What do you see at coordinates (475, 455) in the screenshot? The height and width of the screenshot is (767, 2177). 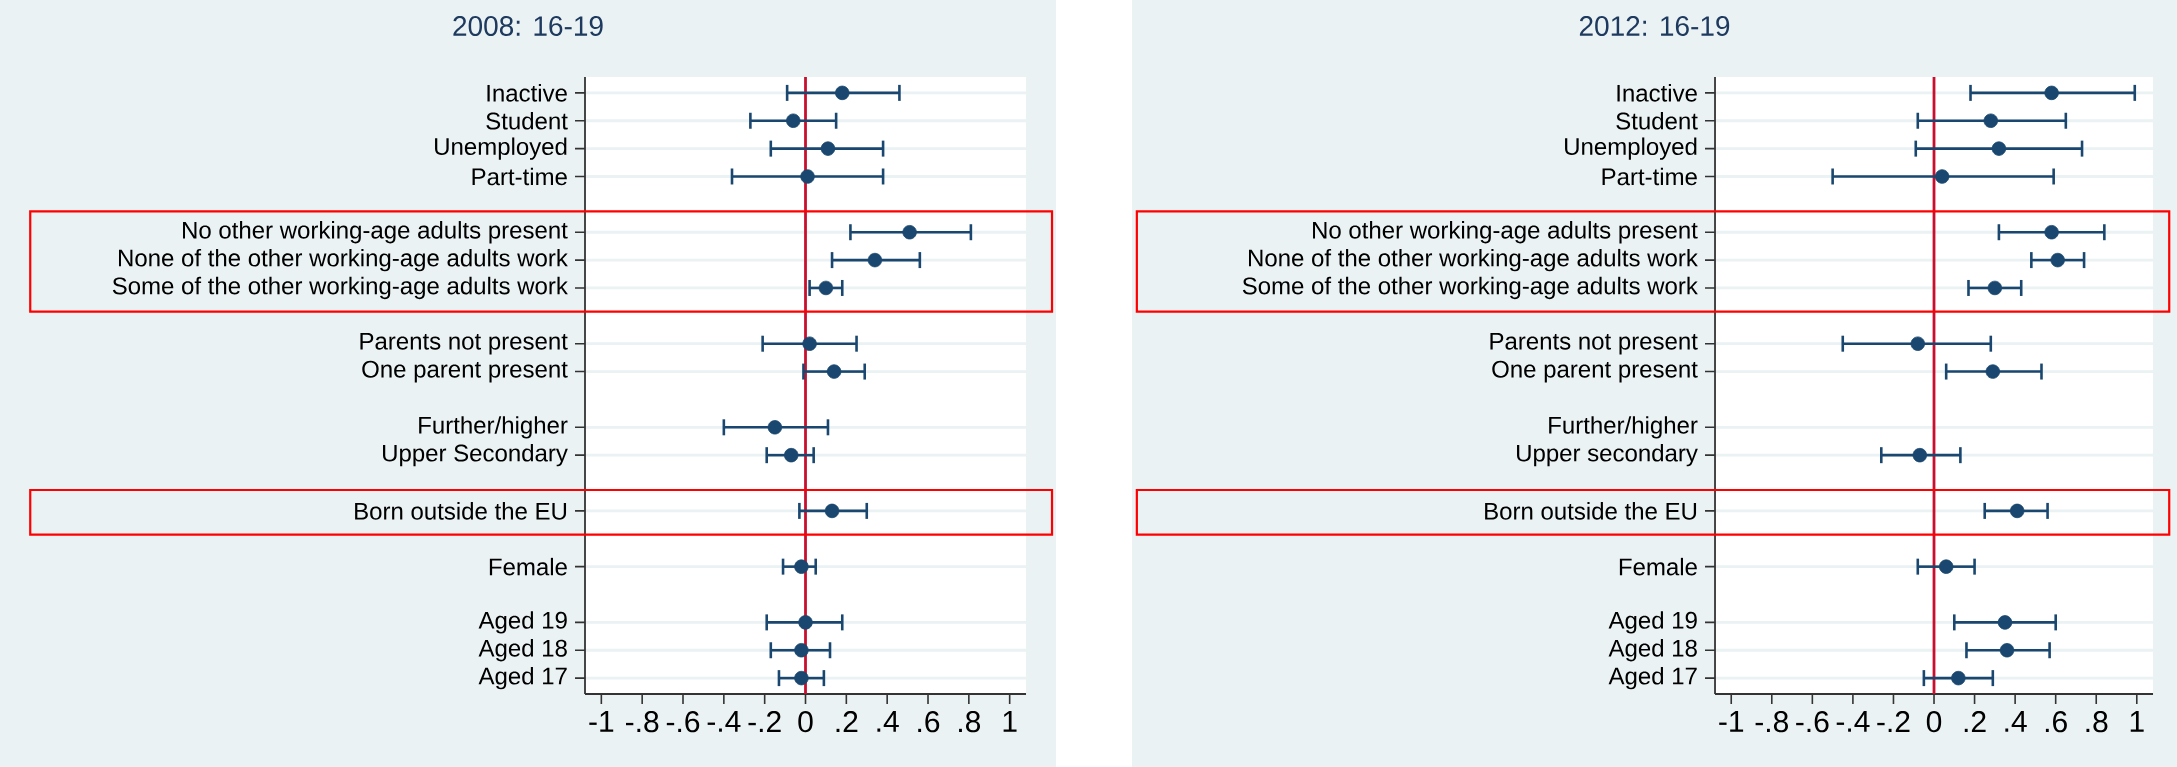 I see `y-tick-label: Upper Secondary` at bounding box center [475, 455].